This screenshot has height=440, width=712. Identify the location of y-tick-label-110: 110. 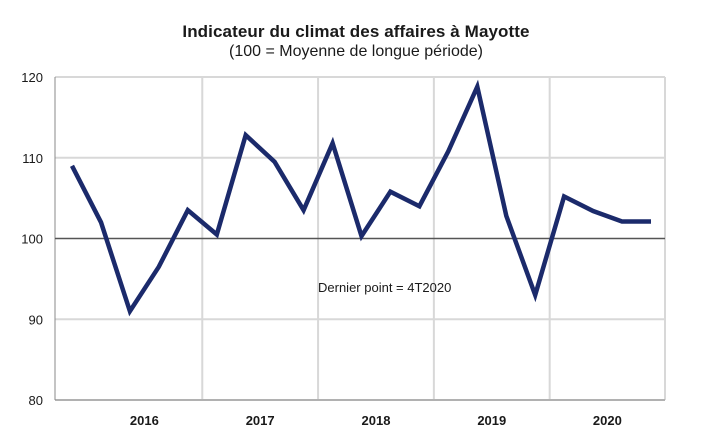
(32, 158).